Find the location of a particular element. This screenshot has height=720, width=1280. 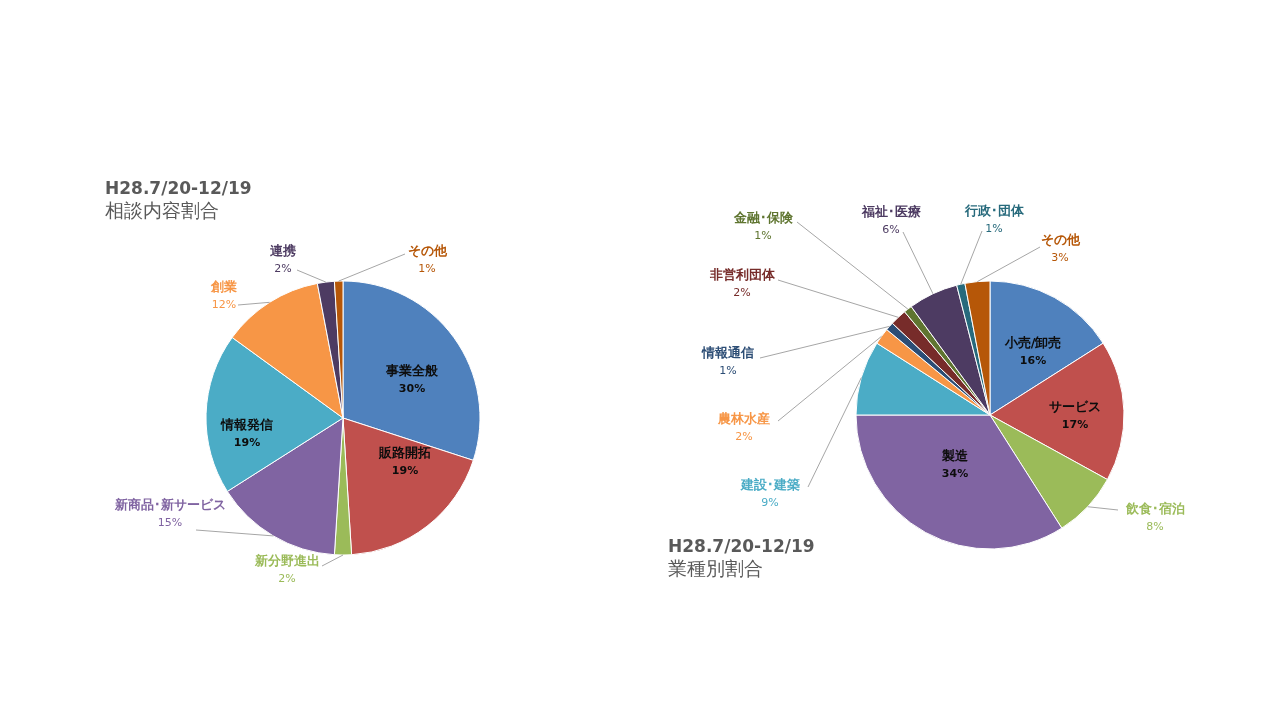

slice-label: 農林水産 is located at coordinates (743, 418).